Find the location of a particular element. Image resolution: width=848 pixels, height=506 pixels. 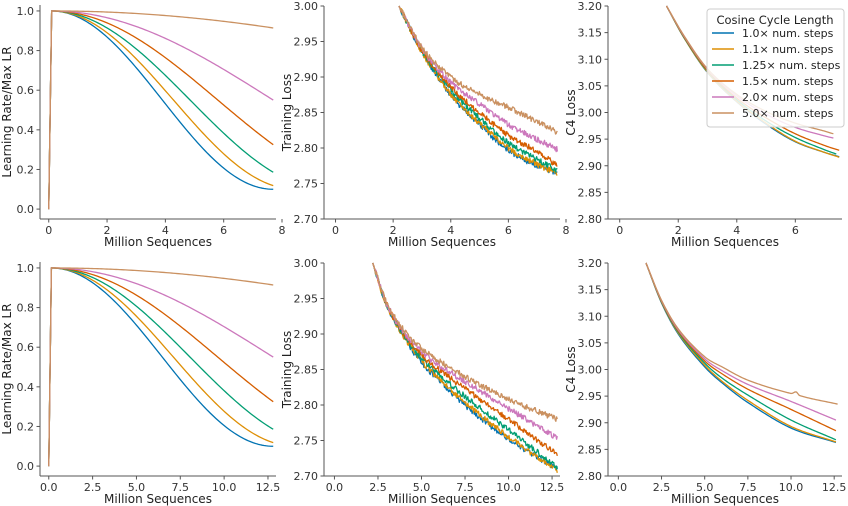

x-tick-label: 5.0 is located at coordinates (422, 487).